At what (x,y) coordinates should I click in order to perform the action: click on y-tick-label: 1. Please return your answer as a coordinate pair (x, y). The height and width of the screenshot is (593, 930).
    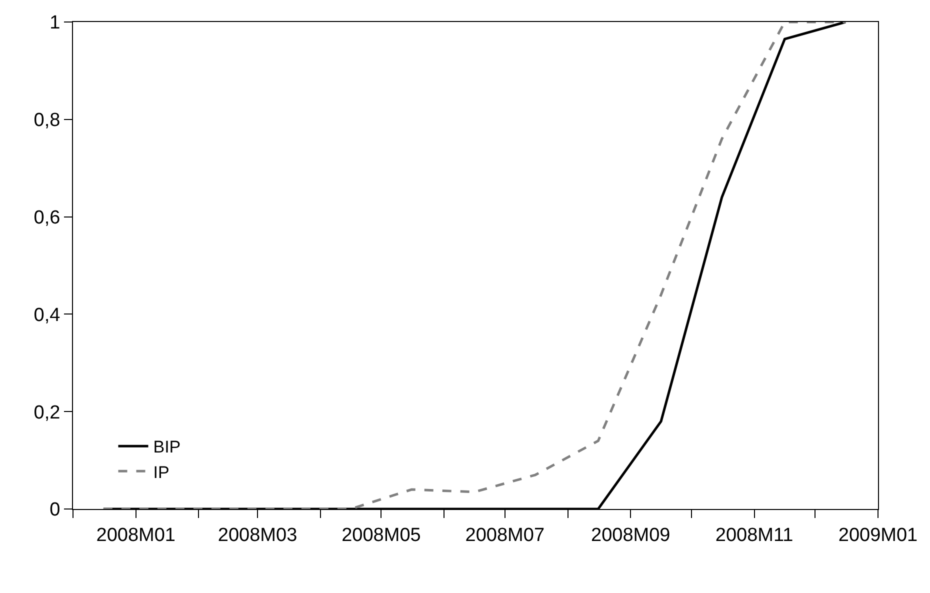
    Looking at the image, I should click on (55, 23).